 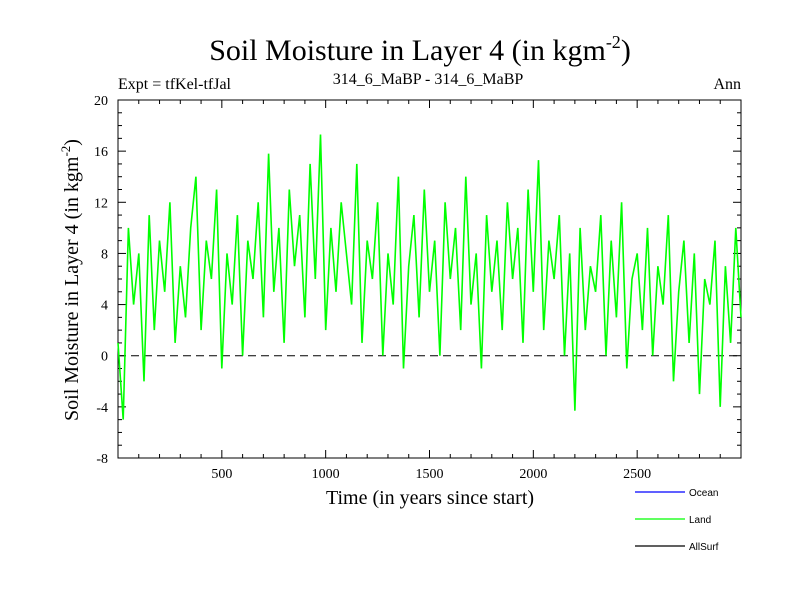 What do you see at coordinates (175, 84) in the screenshot?
I see `subtitle-left: Expt = tfKel-tfJal` at bounding box center [175, 84].